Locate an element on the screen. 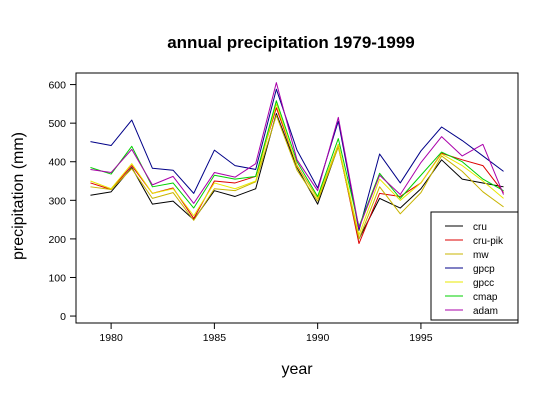 The height and width of the screenshot is (412, 550). legend-label-gpcp: gpcp is located at coordinates (484, 269).